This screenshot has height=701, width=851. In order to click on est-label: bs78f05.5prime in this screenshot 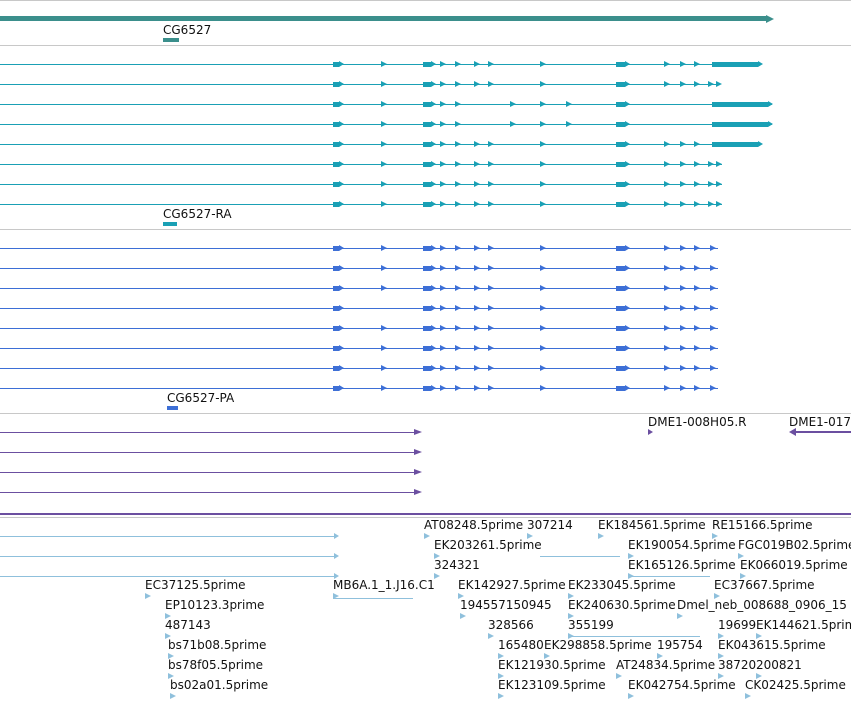, I will do `click(216, 665)`.